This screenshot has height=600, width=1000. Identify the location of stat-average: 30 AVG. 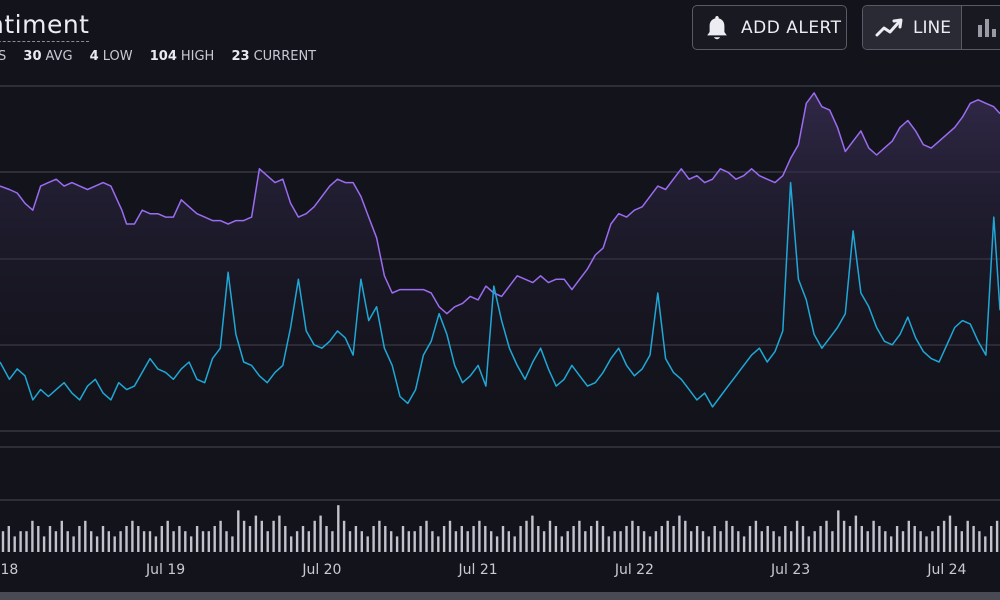
(48, 56).